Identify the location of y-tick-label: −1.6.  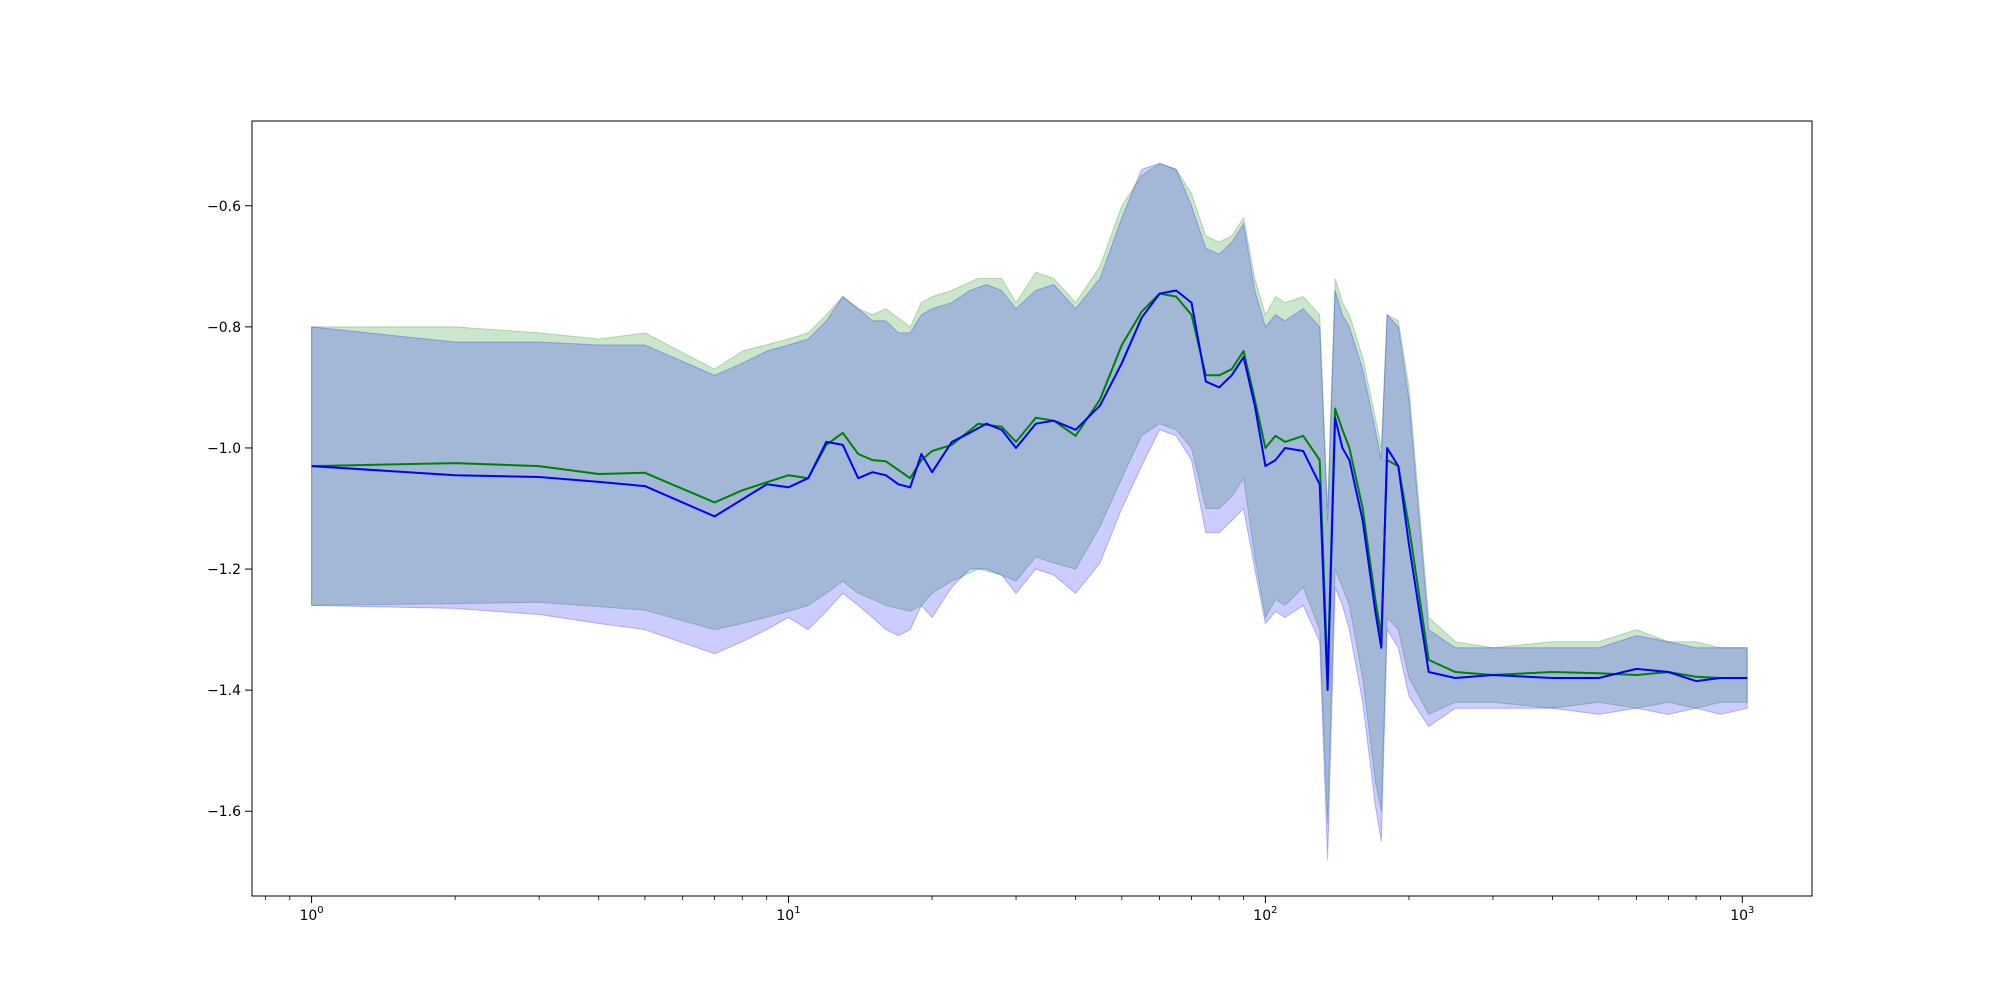
(224, 812).